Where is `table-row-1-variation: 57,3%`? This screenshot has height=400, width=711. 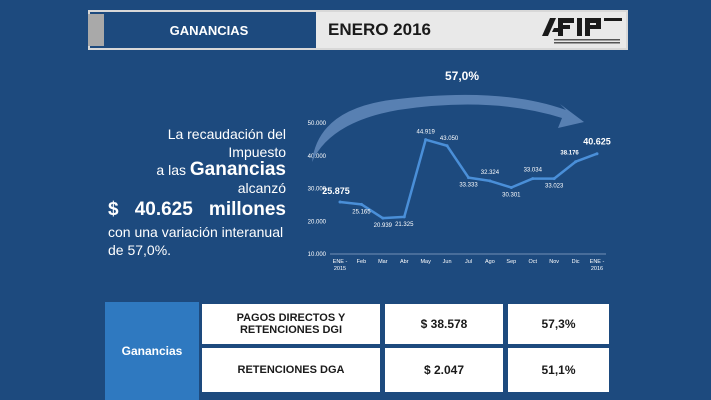 table-row-1-variation: 57,3% is located at coordinates (558, 324).